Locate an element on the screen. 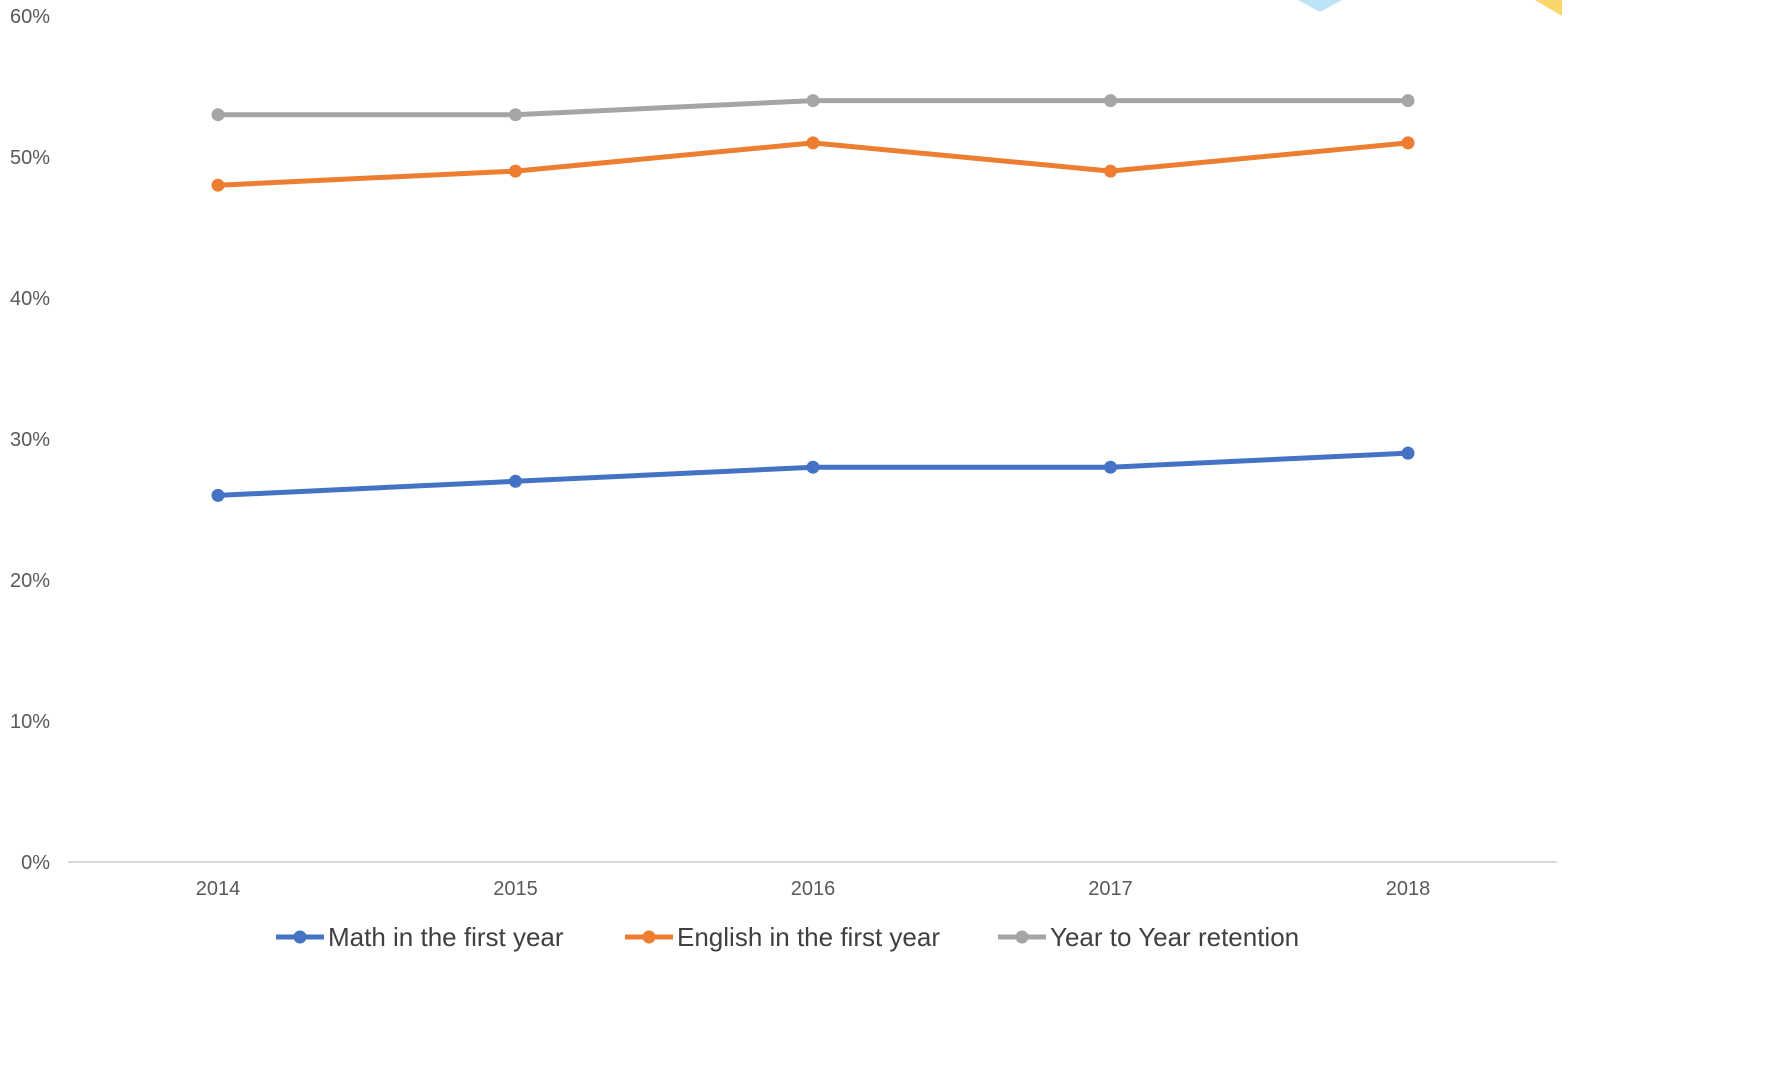  legend-item: Year to Year retention is located at coordinates (1148, 937).